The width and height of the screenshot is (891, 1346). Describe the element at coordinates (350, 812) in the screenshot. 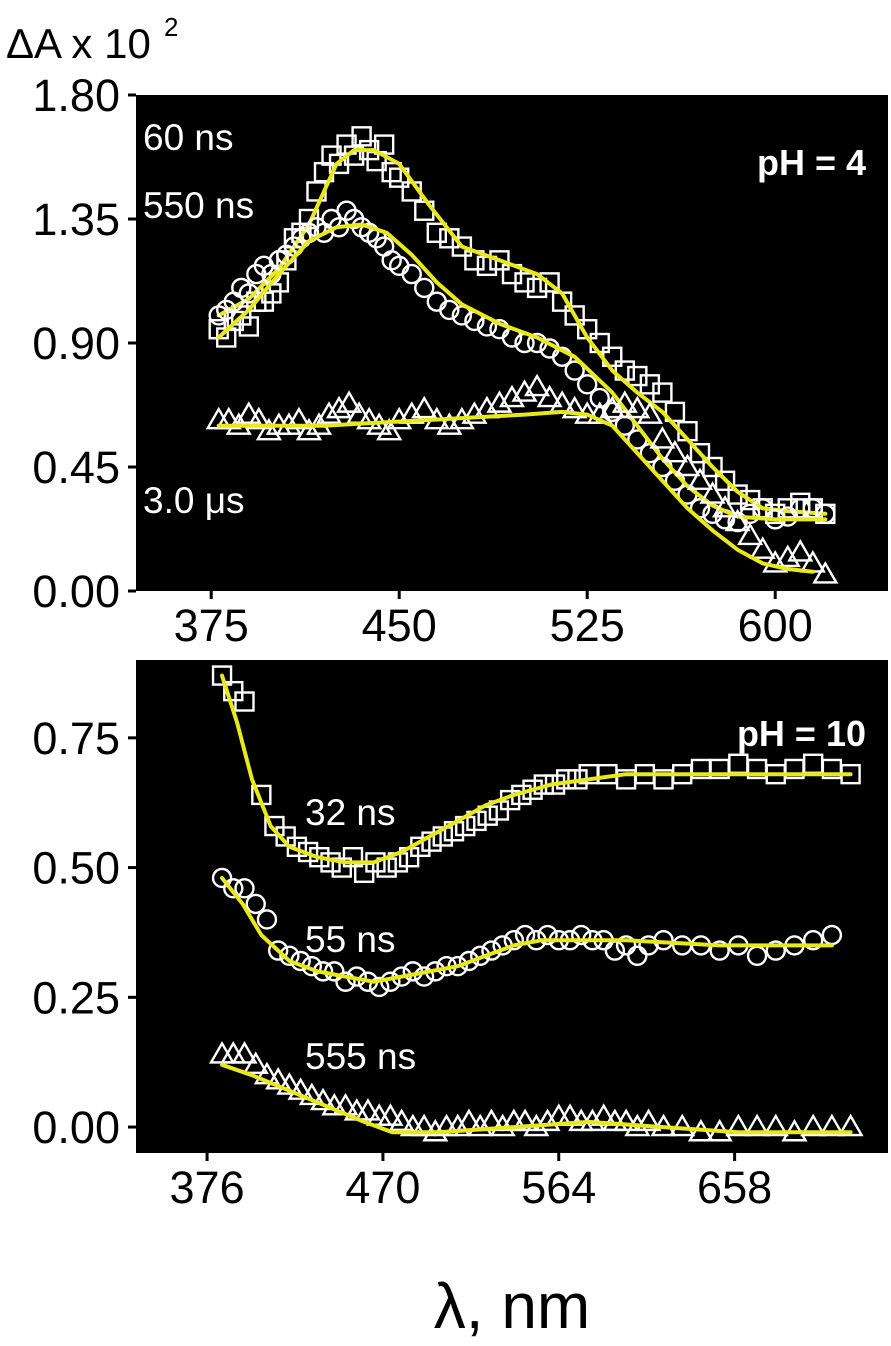

I see `series-label-ph10-0: 32 ns` at that location.